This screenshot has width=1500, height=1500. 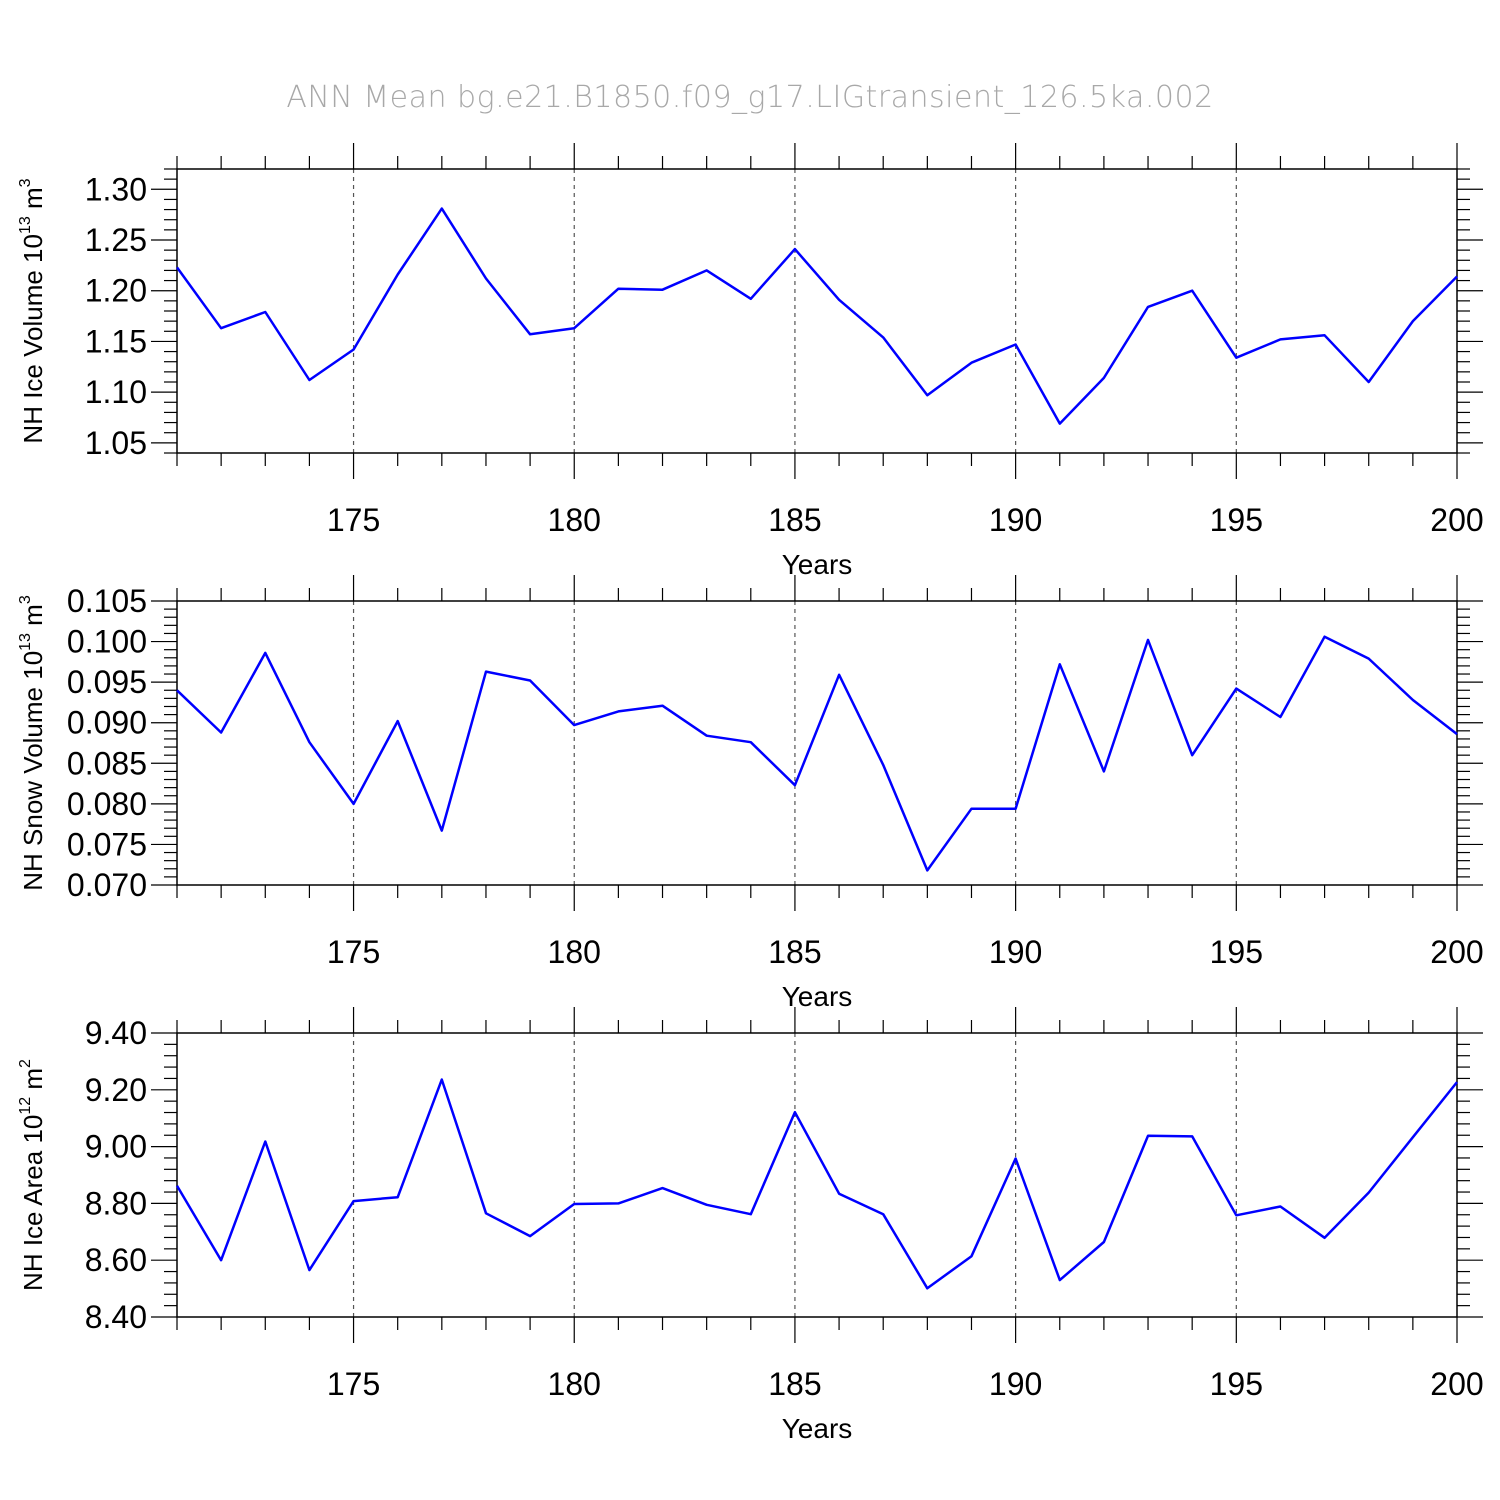 What do you see at coordinates (107, 763) in the screenshot?
I see `y-tick-label: 0.085` at bounding box center [107, 763].